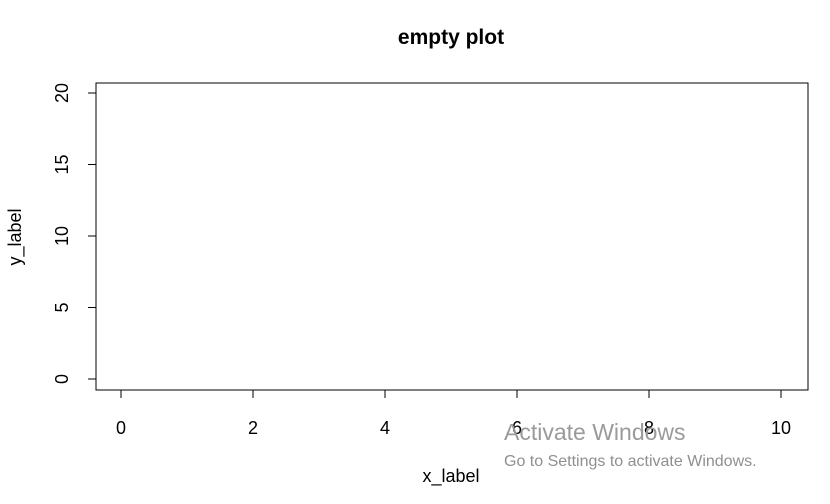 Image resolution: width=830 pixels, height=504 pixels. Describe the element at coordinates (517, 428) in the screenshot. I see `x-tick-label: 6` at that location.